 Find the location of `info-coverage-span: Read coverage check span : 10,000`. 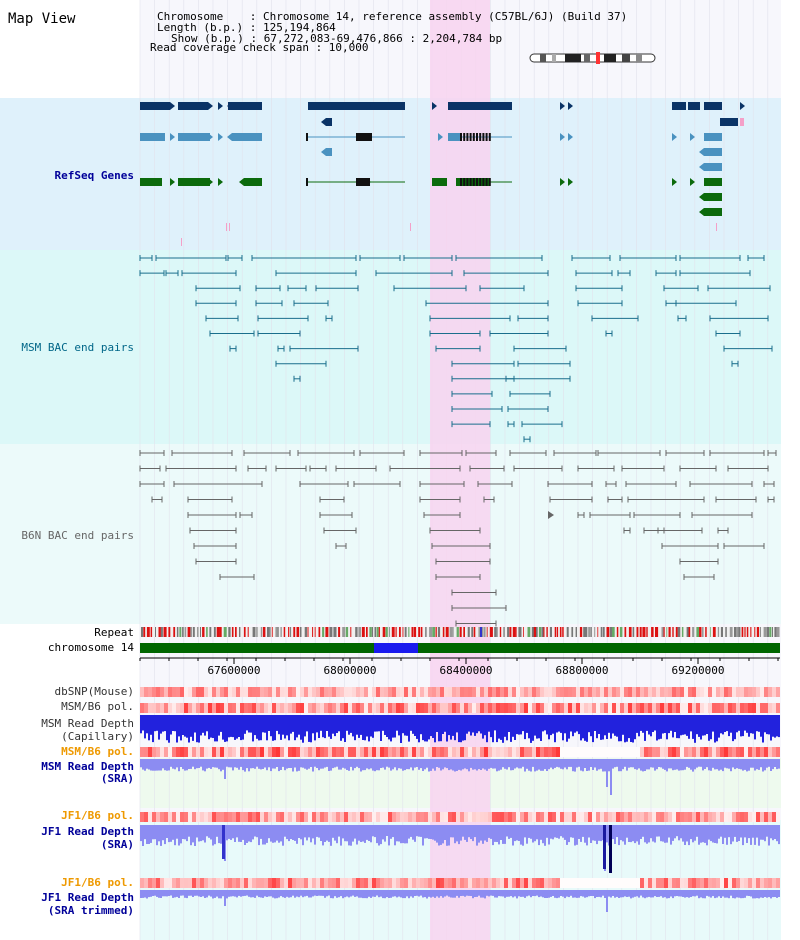

info-coverage-span: Read coverage check span : 10,000 is located at coordinates (259, 47).